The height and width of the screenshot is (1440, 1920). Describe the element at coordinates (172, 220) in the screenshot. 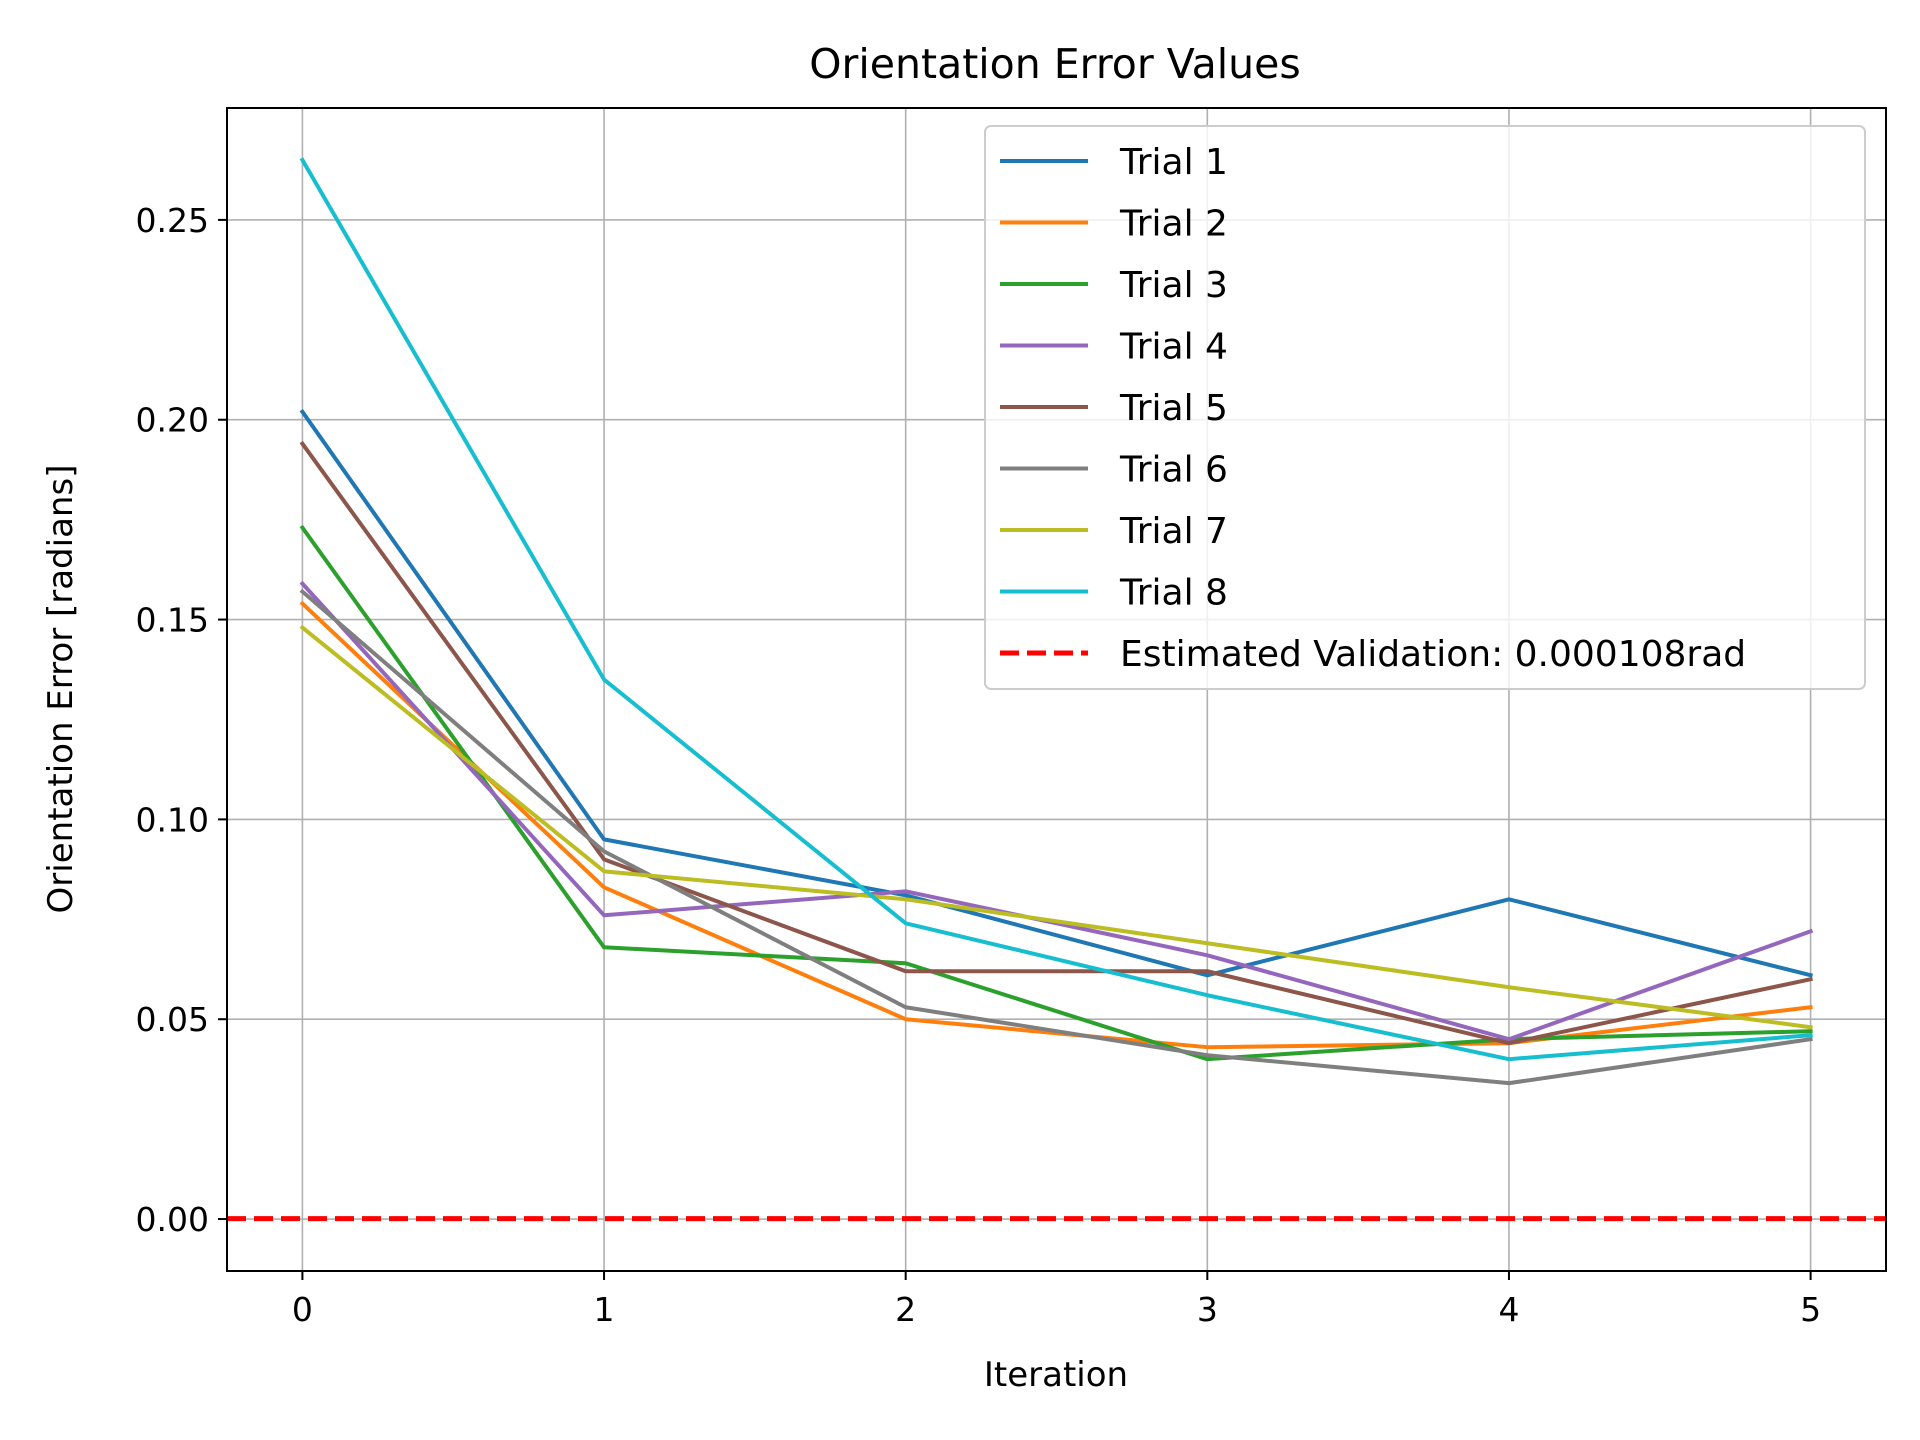

I see `y-tick-label: 0.25` at that location.